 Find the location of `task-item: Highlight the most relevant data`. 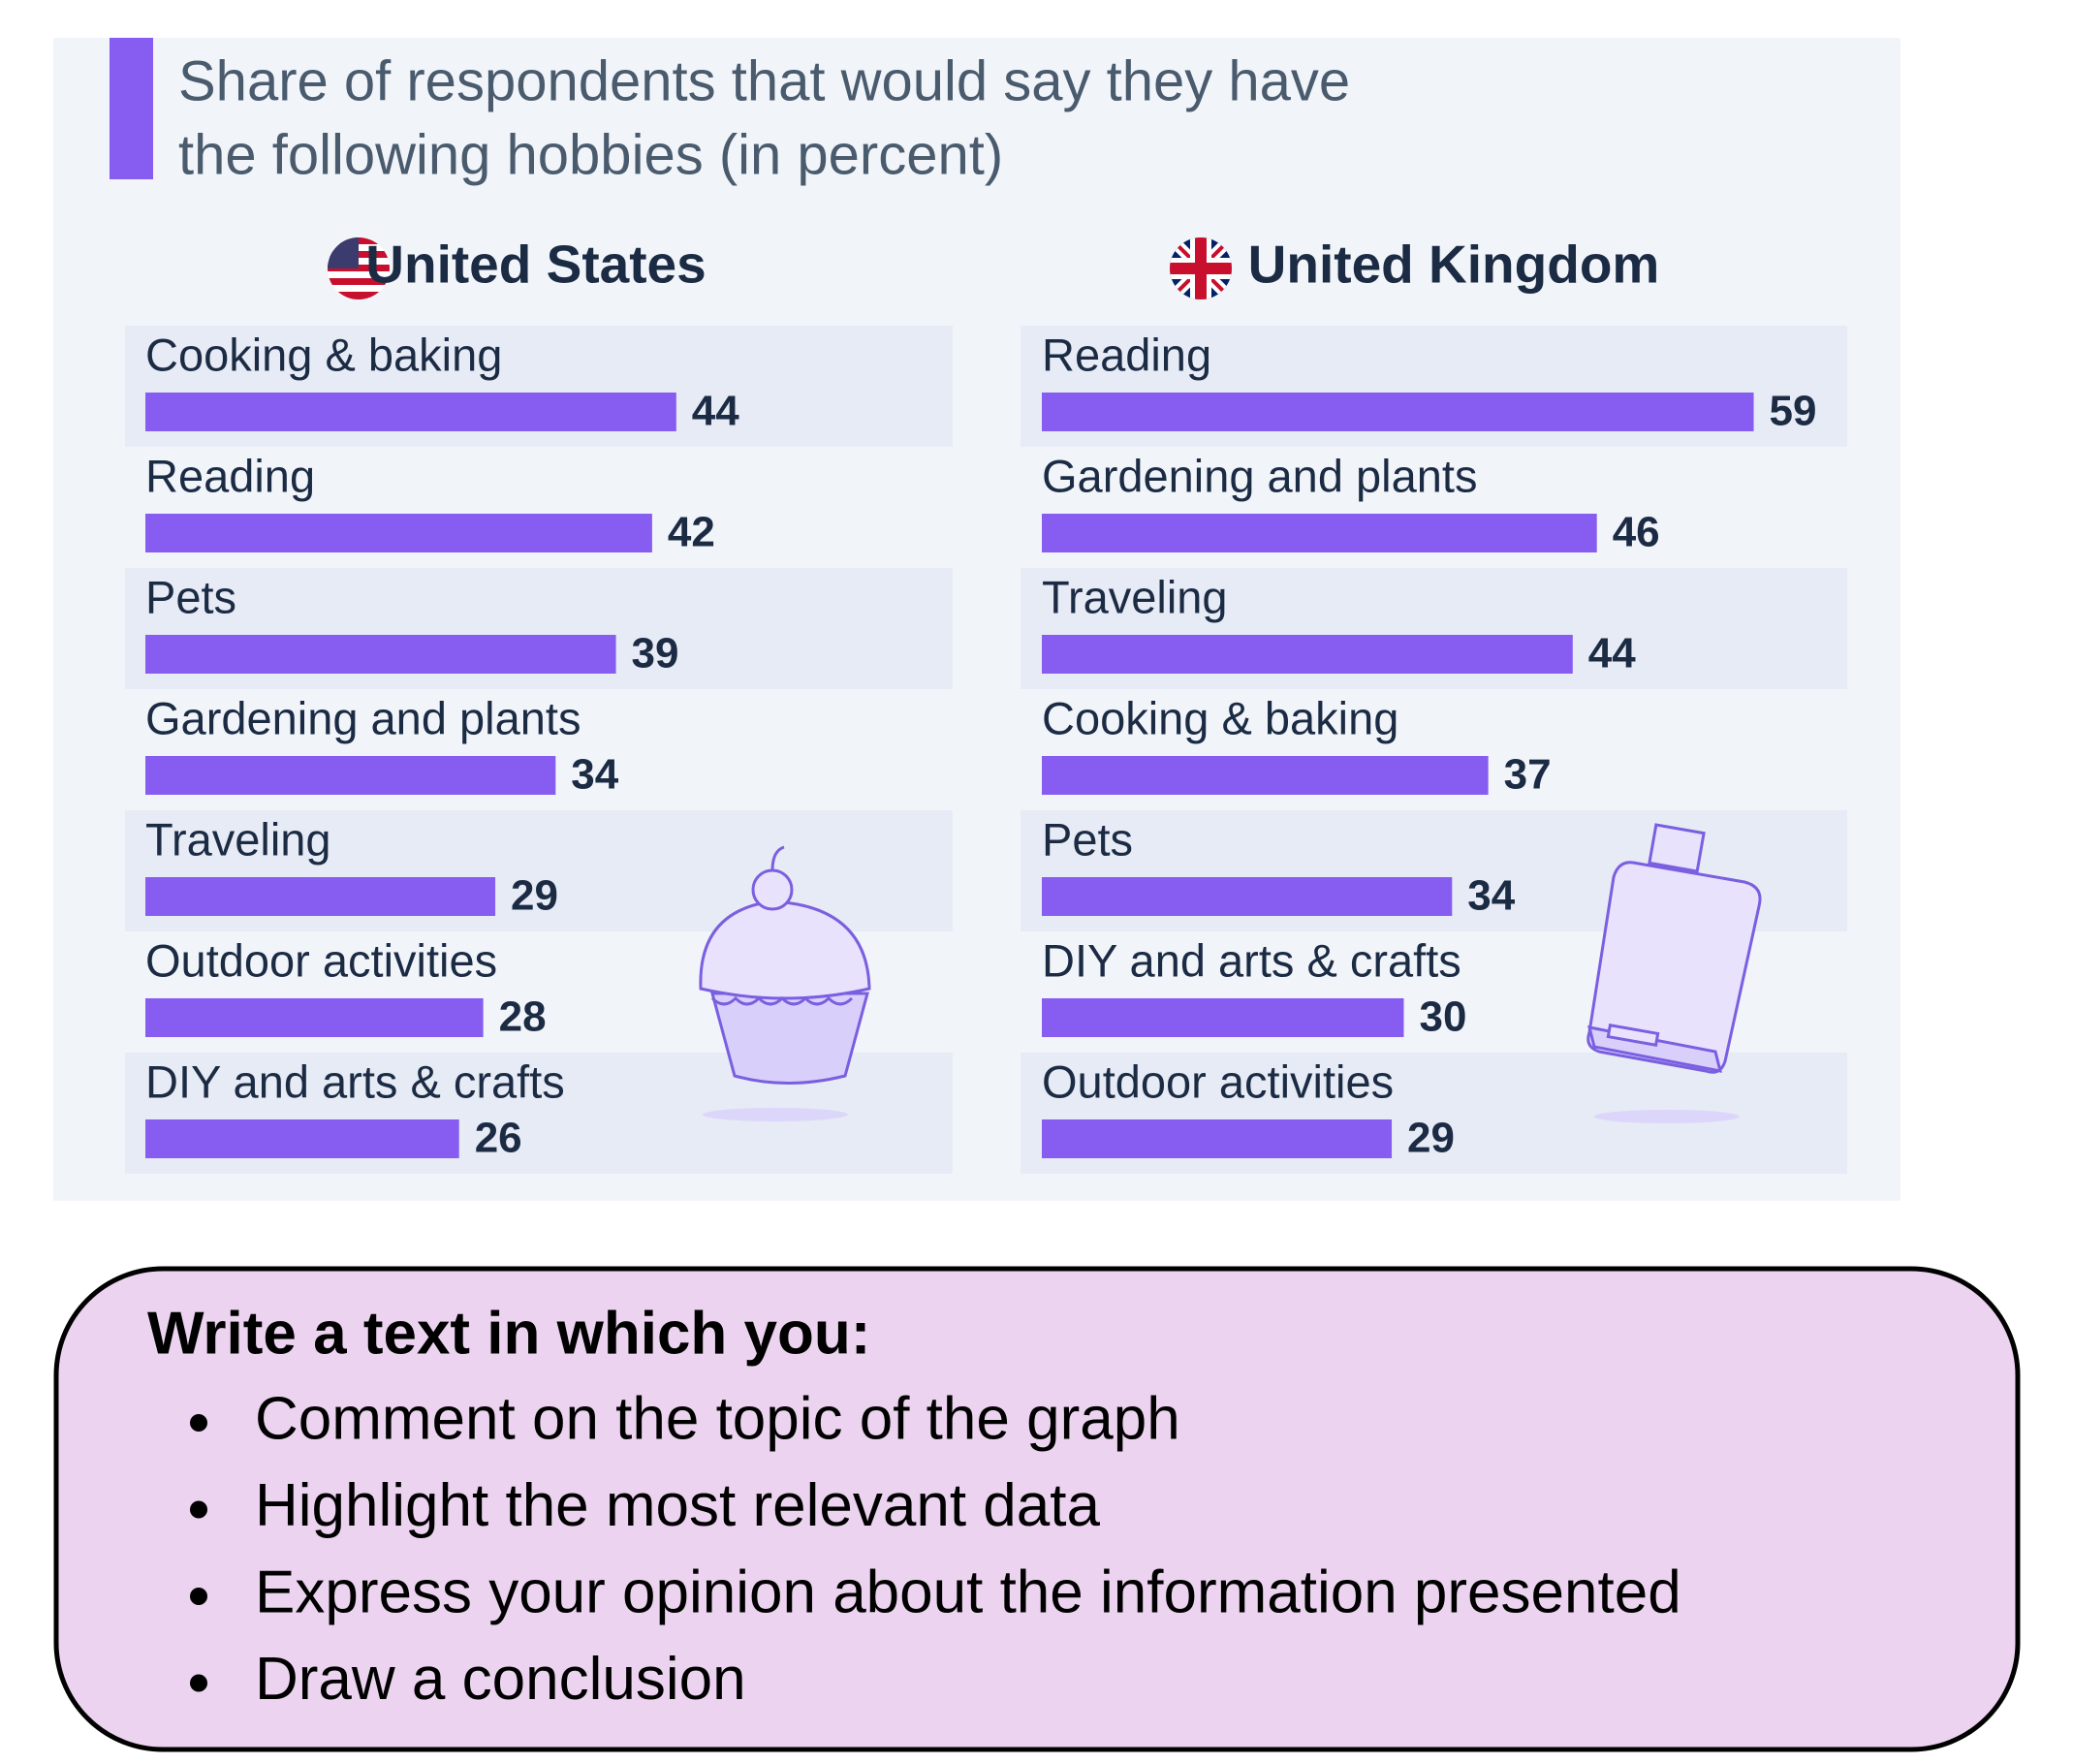

task-item: Highlight the most relevant data is located at coordinates (677, 1506).